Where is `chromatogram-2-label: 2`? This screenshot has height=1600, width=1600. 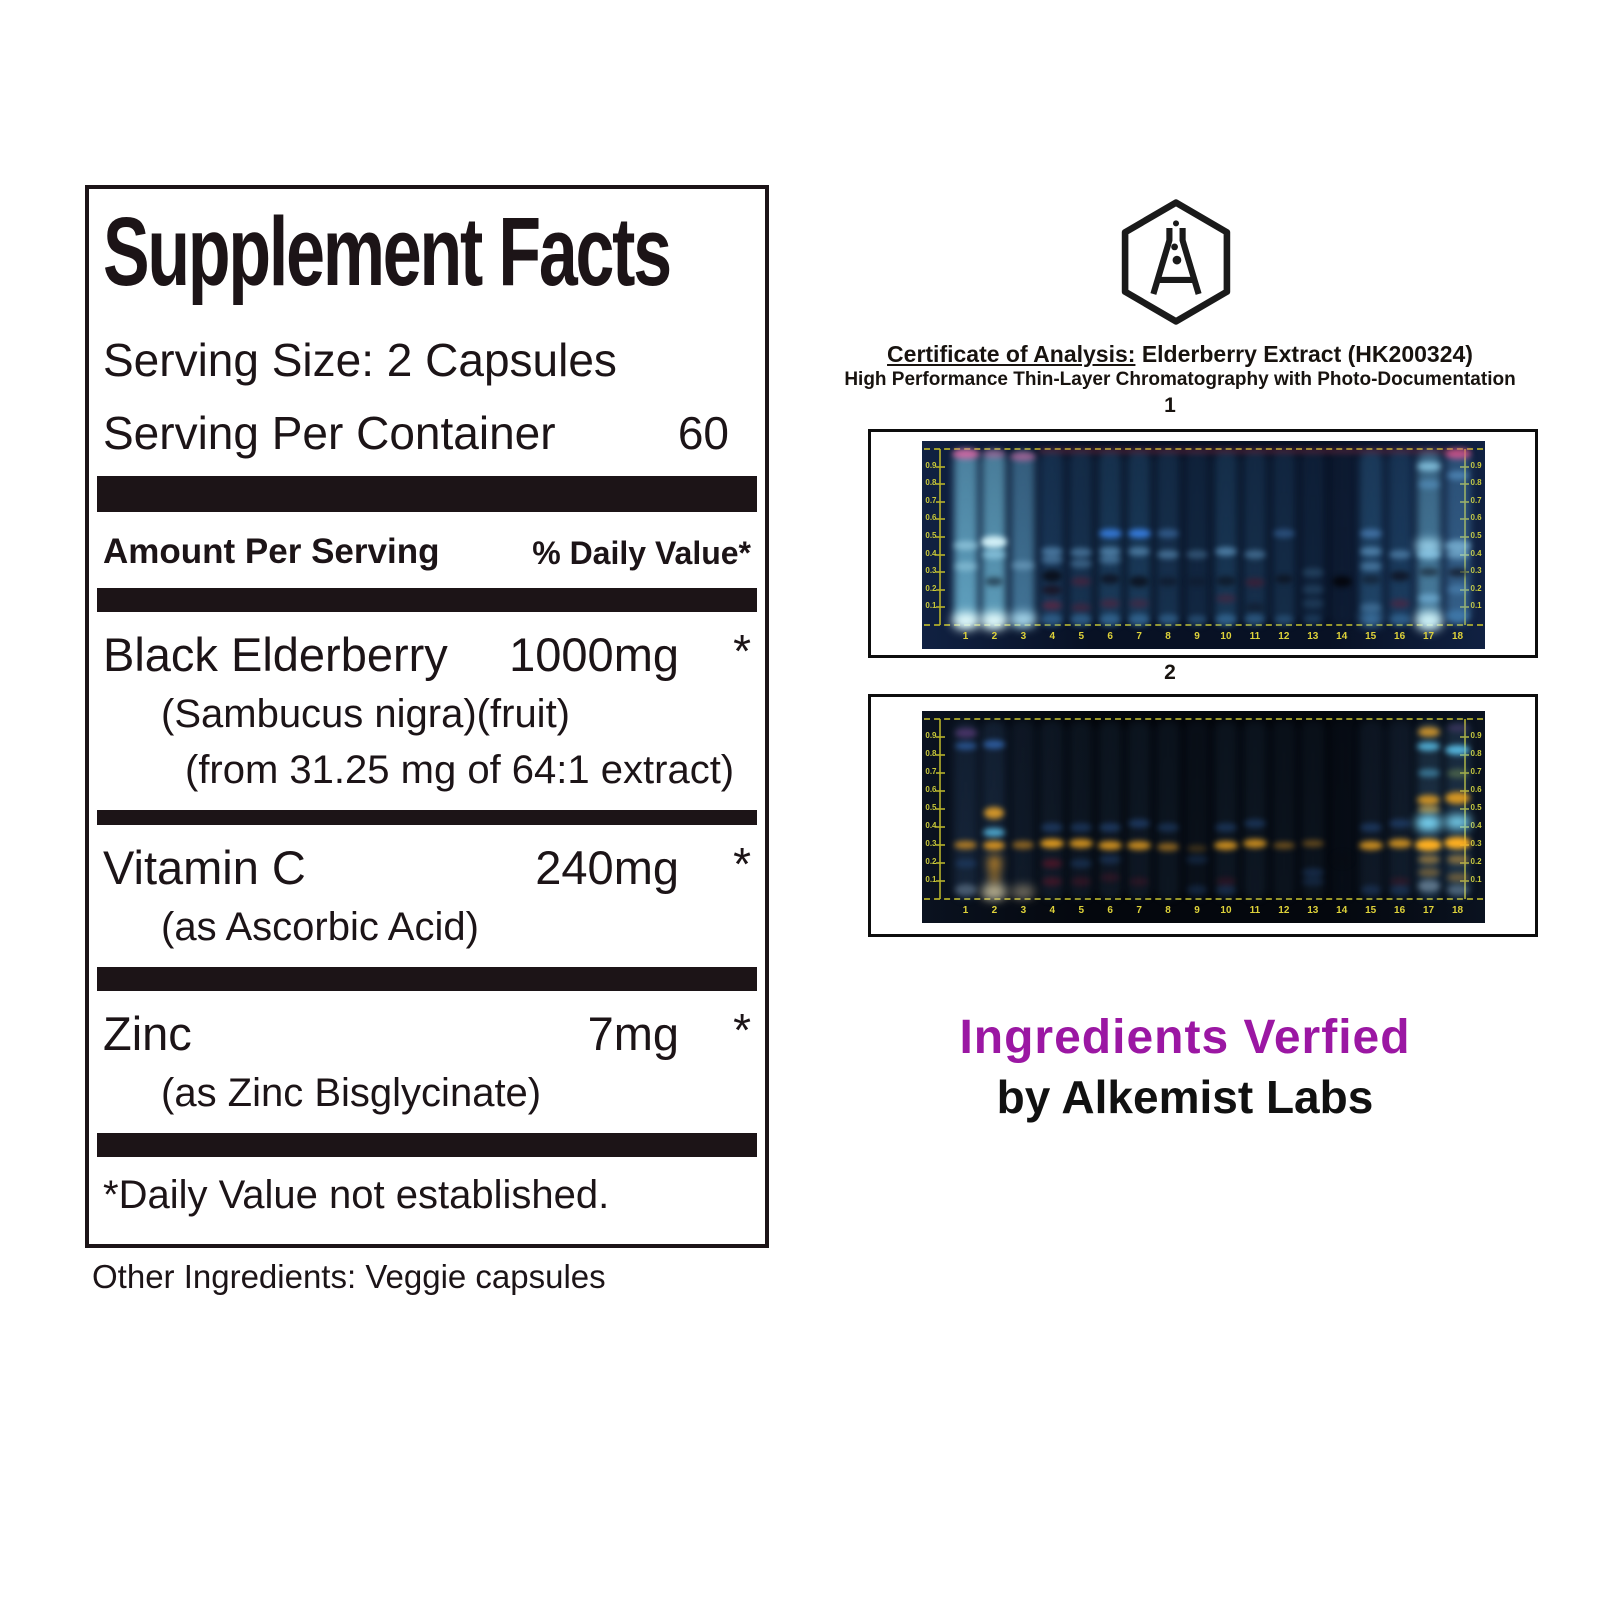
chromatogram-2-label: 2 is located at coordinates (1170, 672).